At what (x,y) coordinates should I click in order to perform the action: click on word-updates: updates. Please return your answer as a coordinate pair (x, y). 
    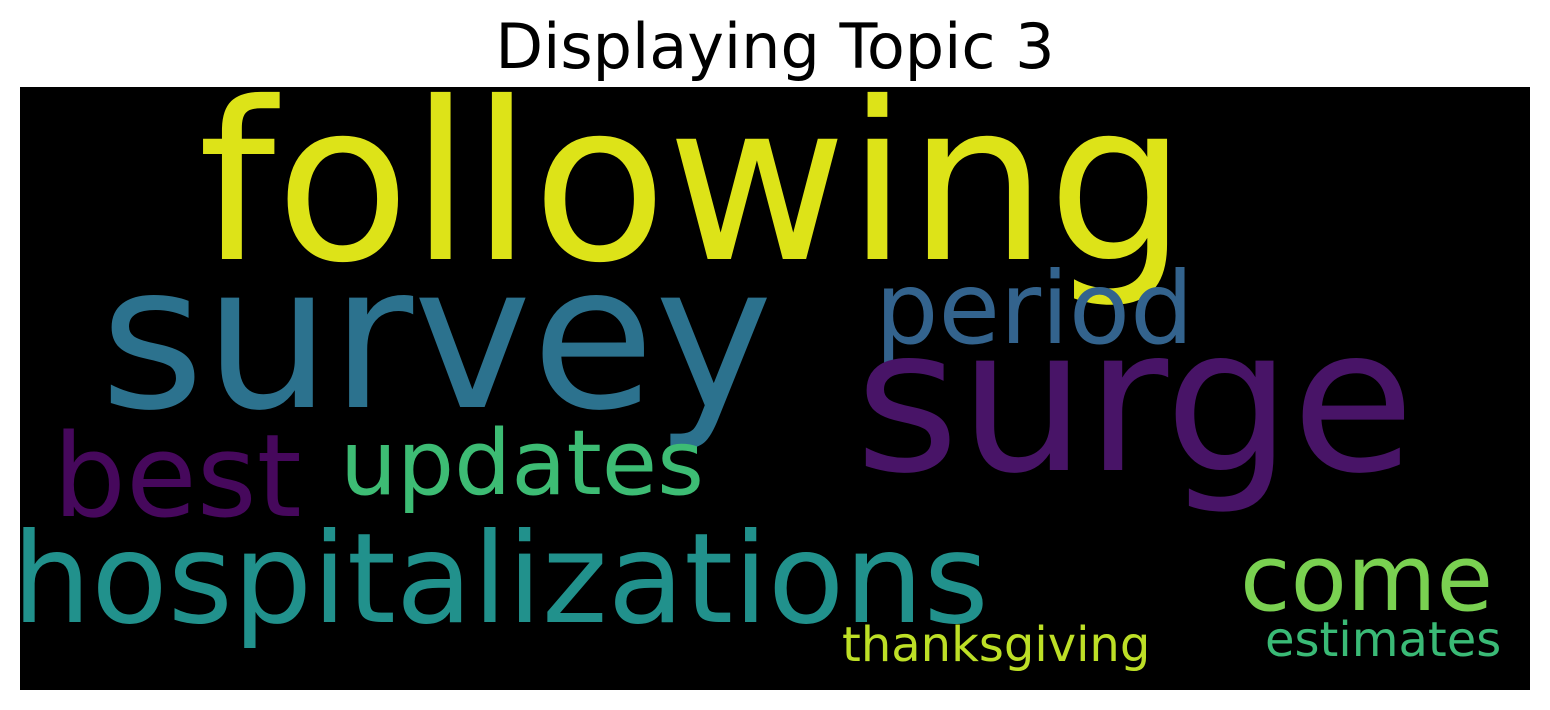
    Looking at the image, I should click on (522, 463).